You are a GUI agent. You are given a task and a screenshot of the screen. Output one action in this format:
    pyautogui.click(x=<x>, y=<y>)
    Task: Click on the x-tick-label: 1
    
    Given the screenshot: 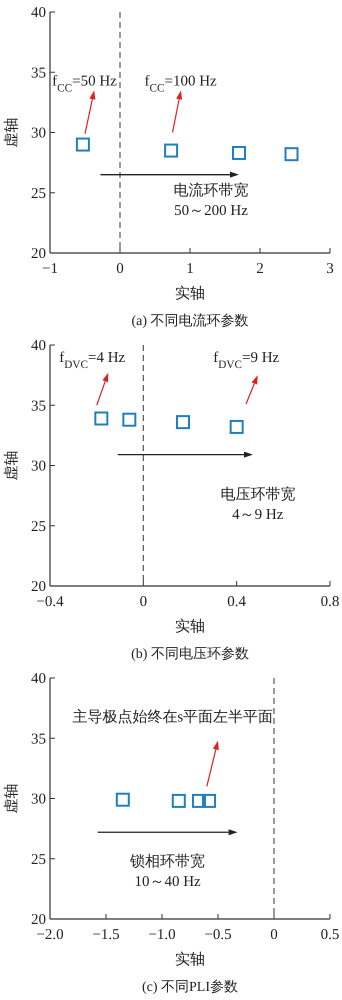 What is the action you would take?
    pyautogui.click(x=190, y=269)
    